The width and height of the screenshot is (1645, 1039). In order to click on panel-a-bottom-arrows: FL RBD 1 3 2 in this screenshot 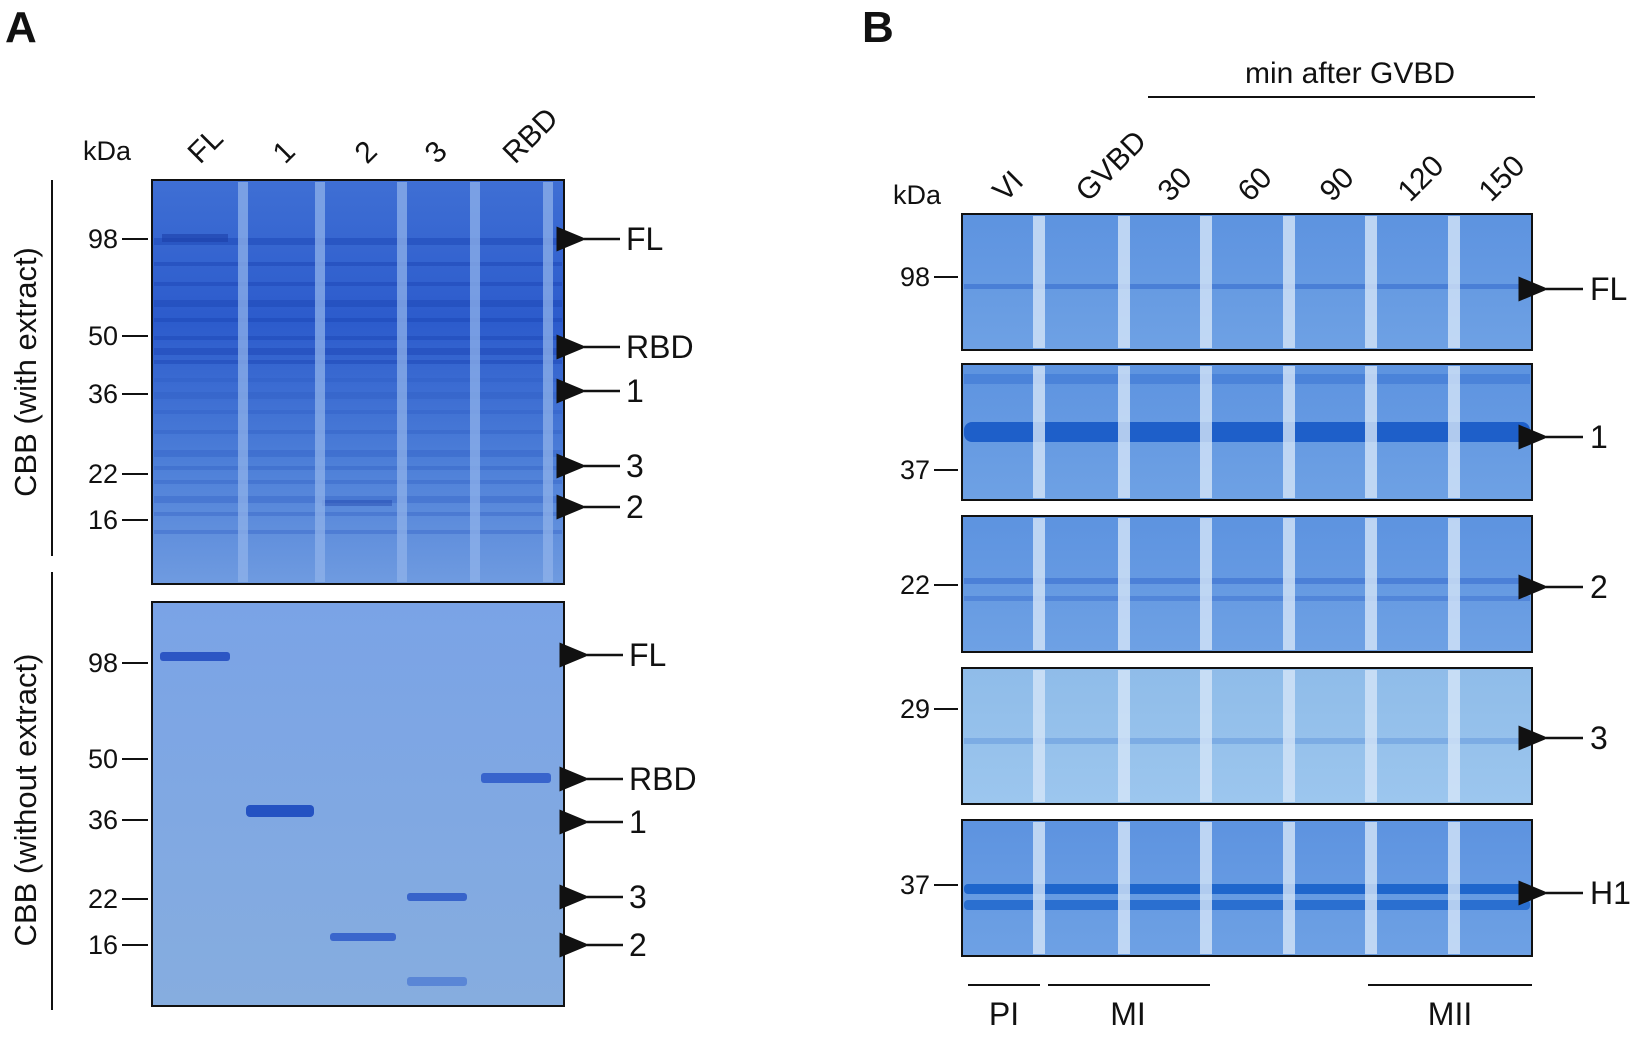, I will do `click(628, 800)`.